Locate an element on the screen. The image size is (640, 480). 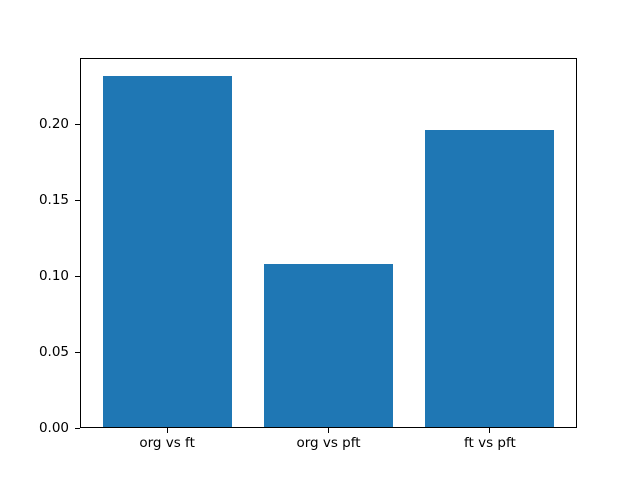
x-tick-label: ft vs pft is located at coordinates (489, 443).